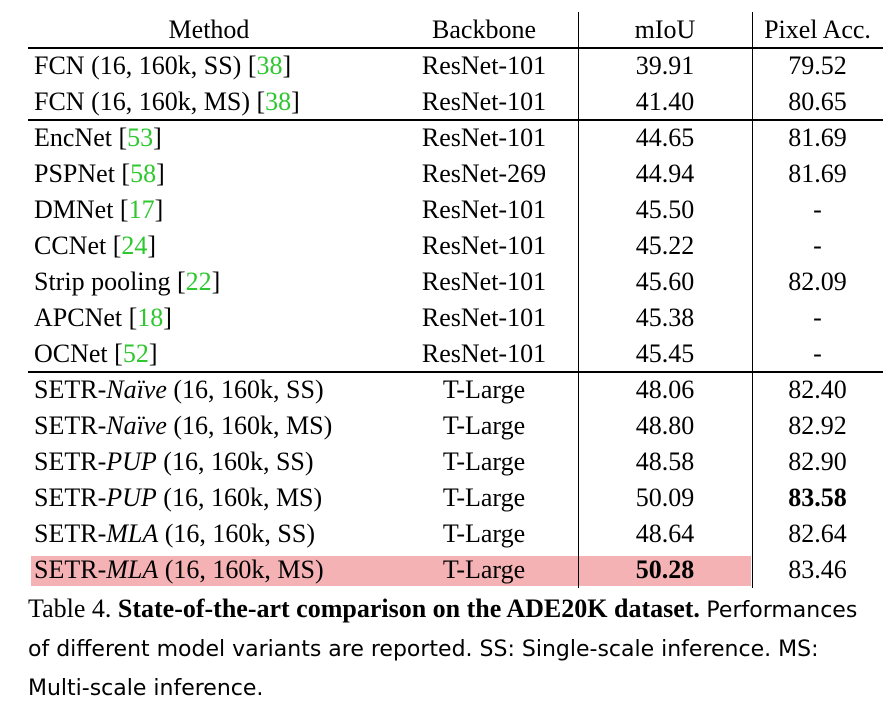 This screenshot has width=887, height=720. Describe the element at coordinates (817, 101) in the screenshot. I see `pixel-acc-cell: 80.65` at that location.